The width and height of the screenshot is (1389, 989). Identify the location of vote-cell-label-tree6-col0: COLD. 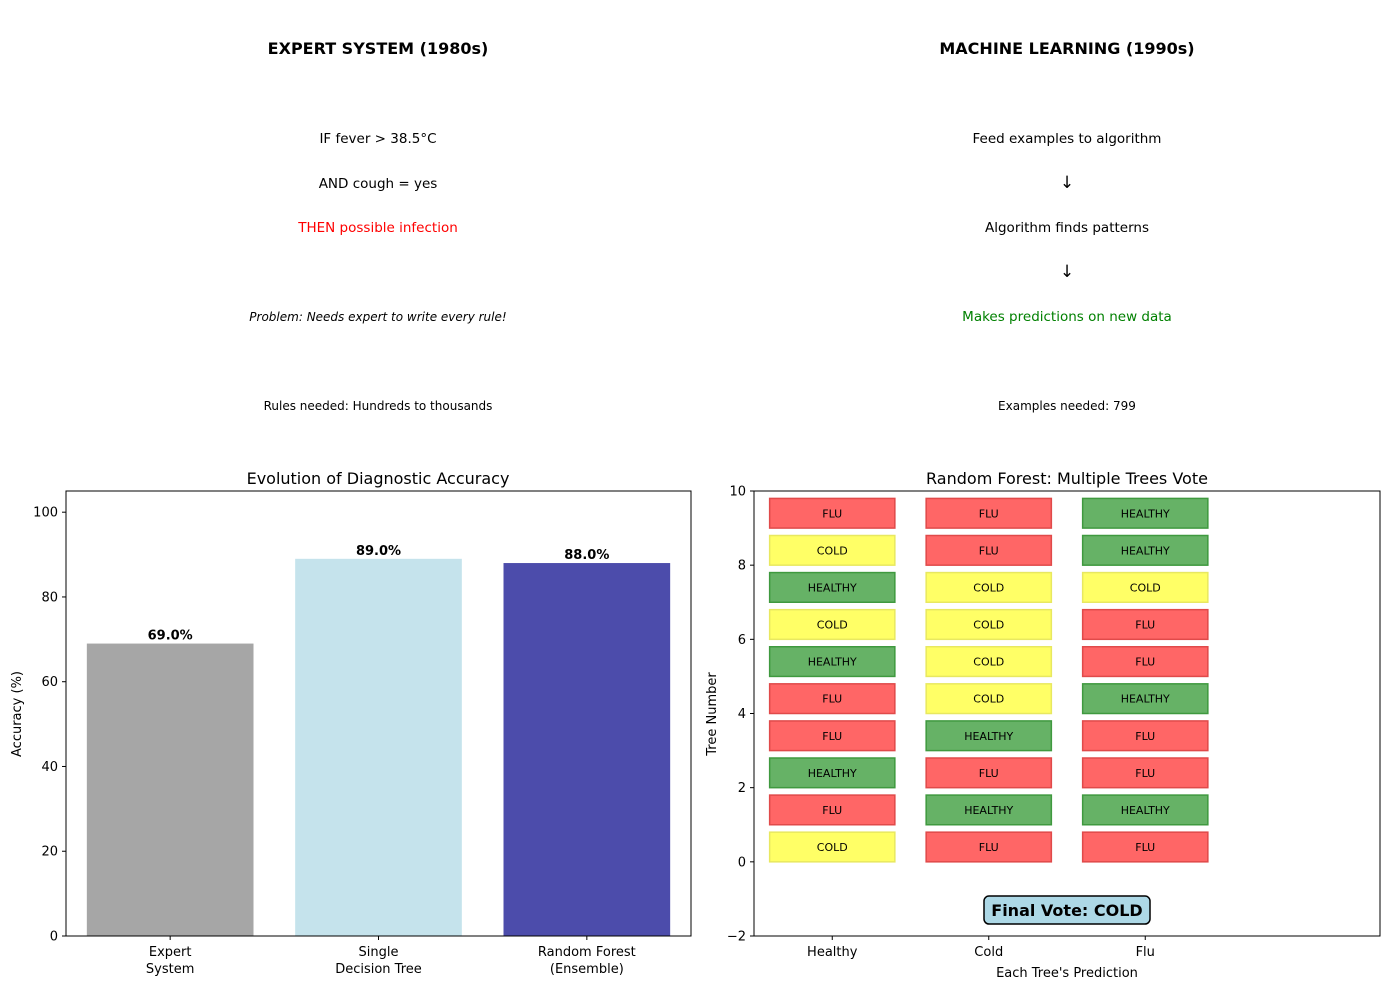
(832, 625).